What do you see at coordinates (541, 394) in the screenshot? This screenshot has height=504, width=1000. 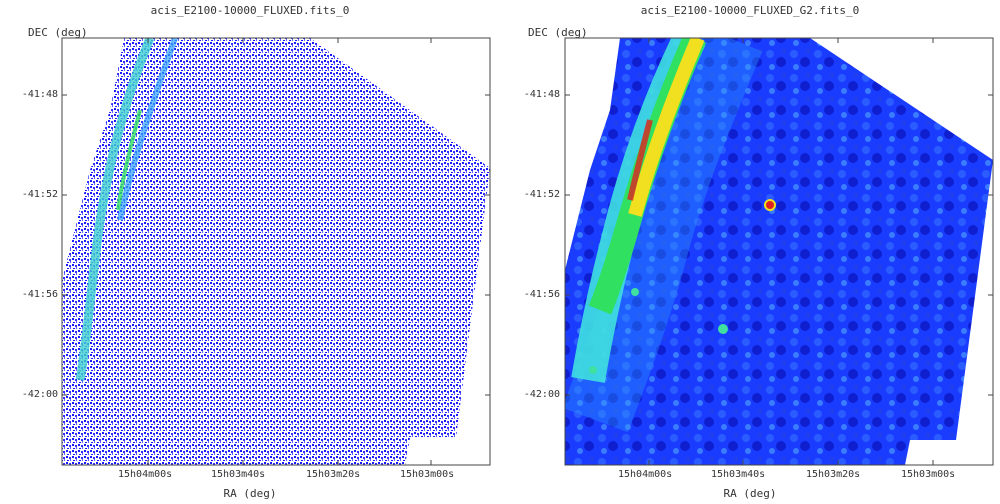 I see `right-ytick-label: -42:00` at bounding box center [541, 394].